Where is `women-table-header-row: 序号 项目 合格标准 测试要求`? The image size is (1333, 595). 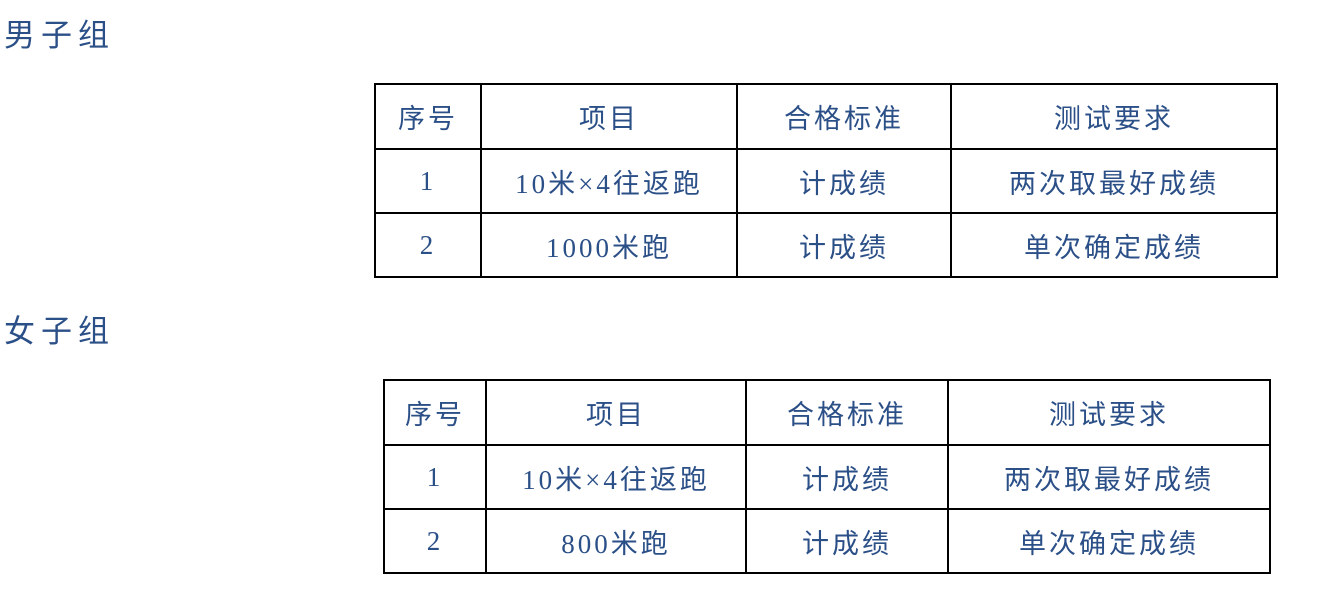 women-table-header-row: 序号 项目 合格标准 测试要求 is located at coordinates (827, 412).